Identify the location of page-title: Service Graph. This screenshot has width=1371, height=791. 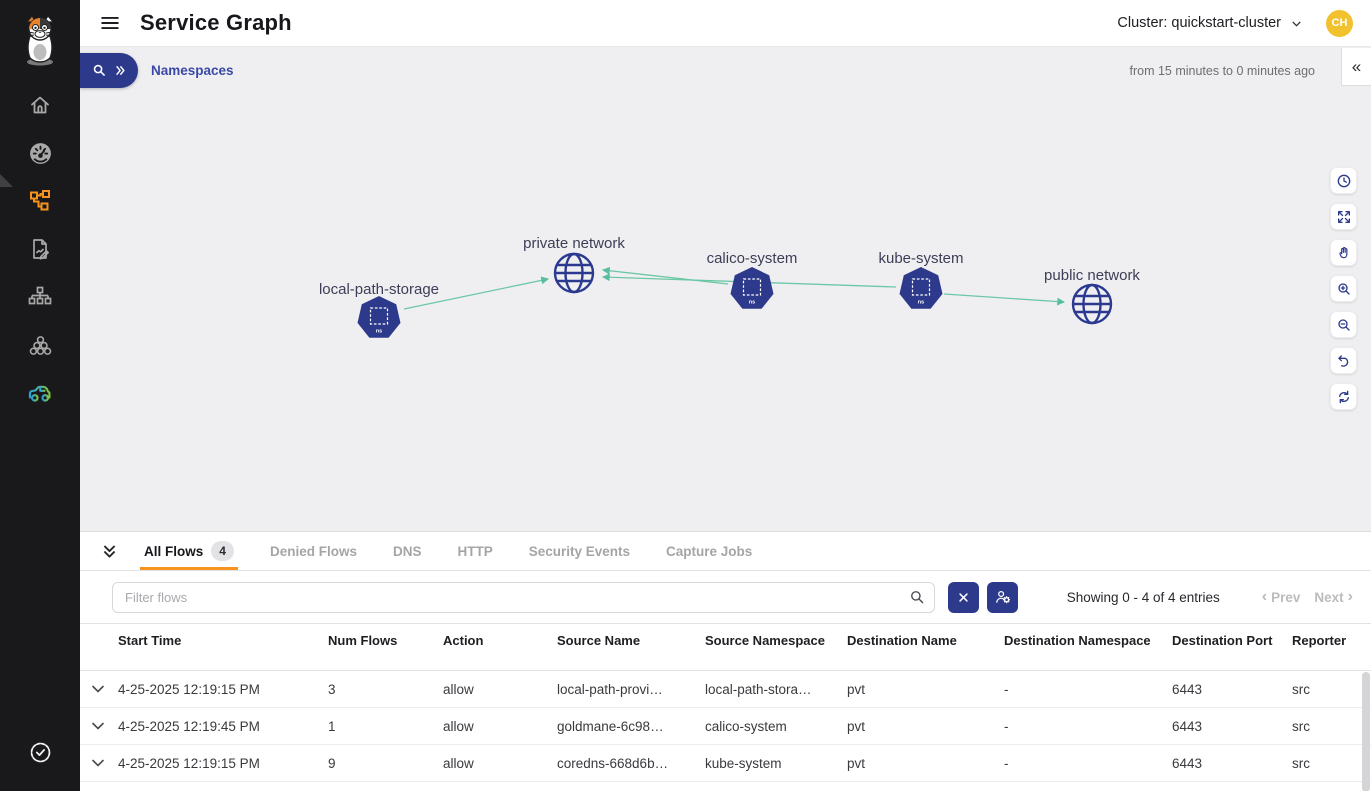
(216, 22).